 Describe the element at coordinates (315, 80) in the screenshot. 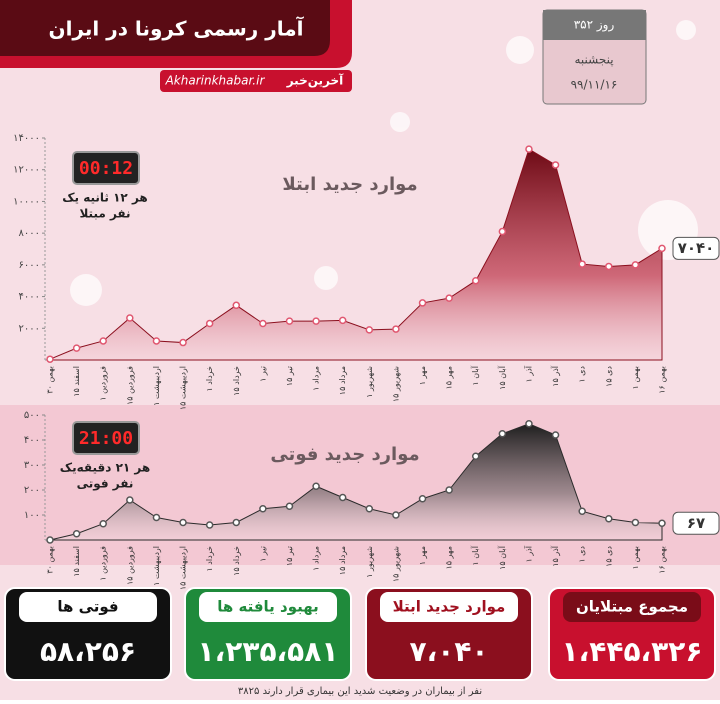

I see `logo: آخرین‌خبر` at that location.